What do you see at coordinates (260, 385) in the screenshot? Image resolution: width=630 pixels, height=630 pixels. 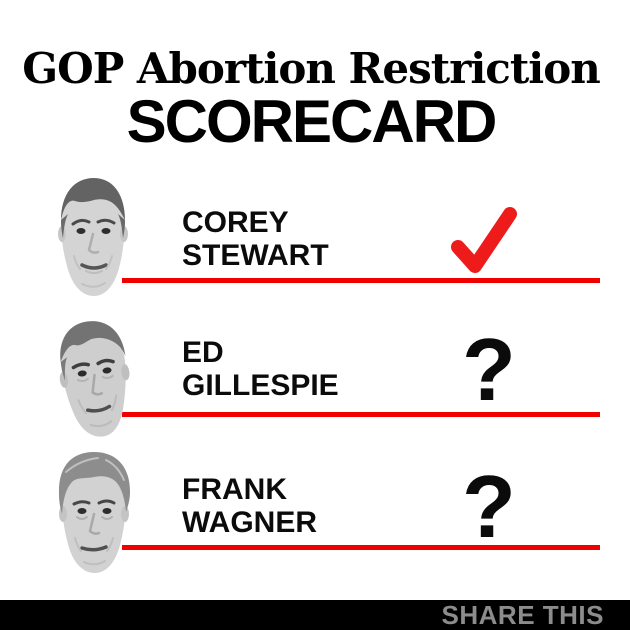 I see `candidate-last-name: GILLESPIE` at bounding box center [260, 385].